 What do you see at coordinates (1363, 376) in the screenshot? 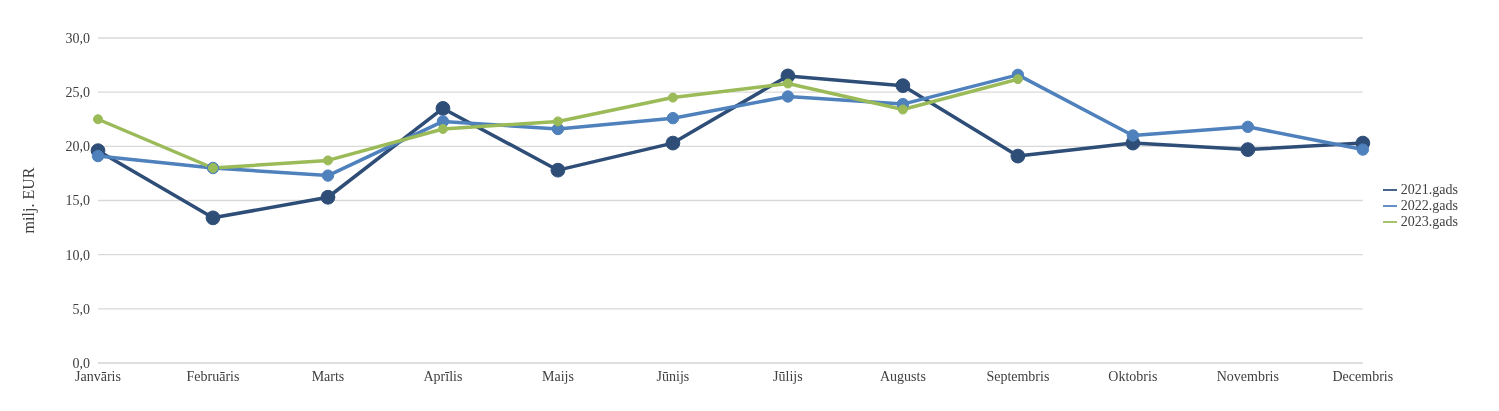
I see `x-tick-label: Decembris` at bounding box center [1363, 376].